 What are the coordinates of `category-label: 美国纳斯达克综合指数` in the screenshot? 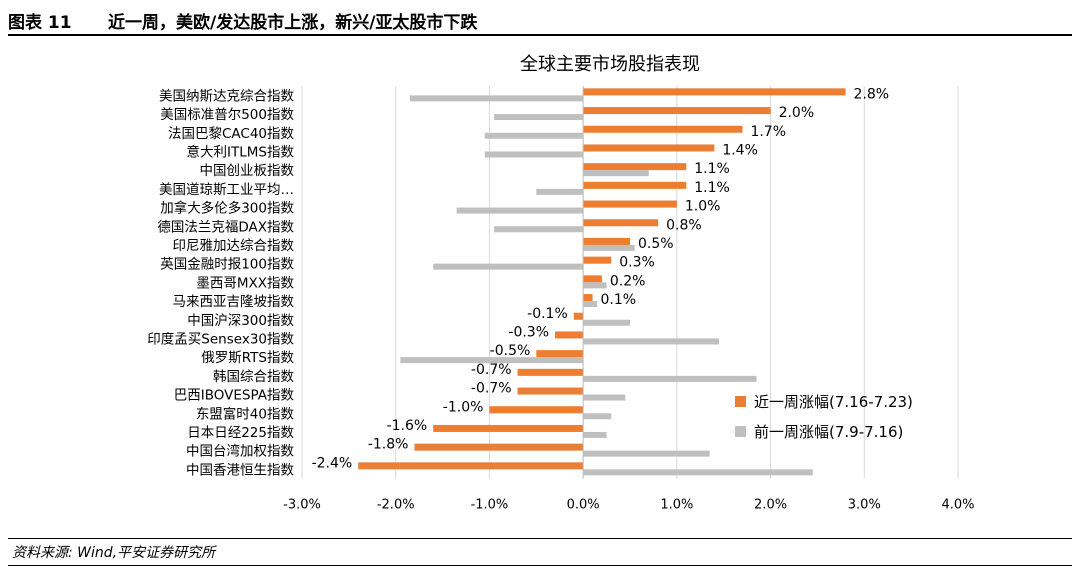 It's located at (226, 96).